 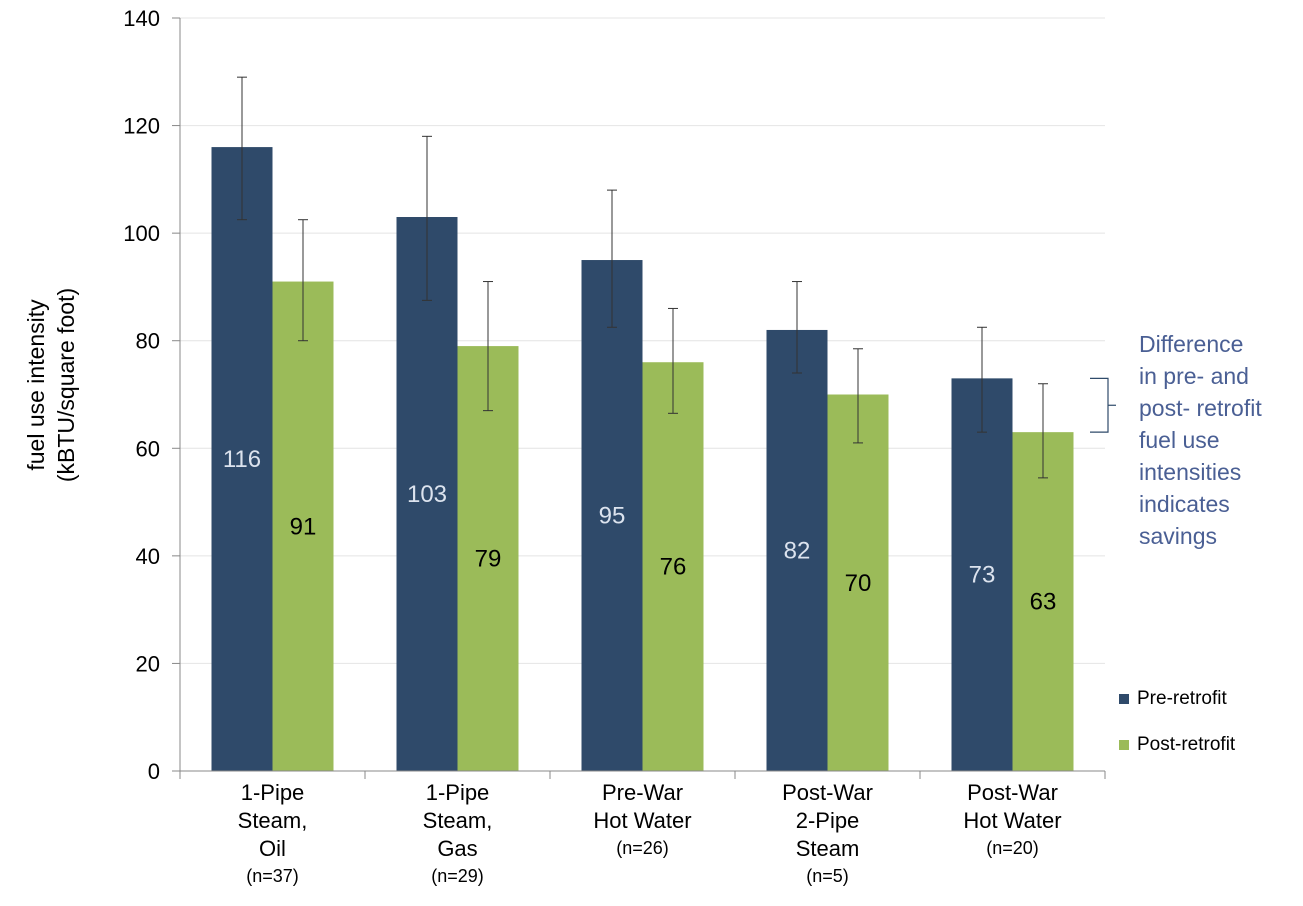 I want to click on x-tick-label: Pre-War, so click(x=642, y=792).